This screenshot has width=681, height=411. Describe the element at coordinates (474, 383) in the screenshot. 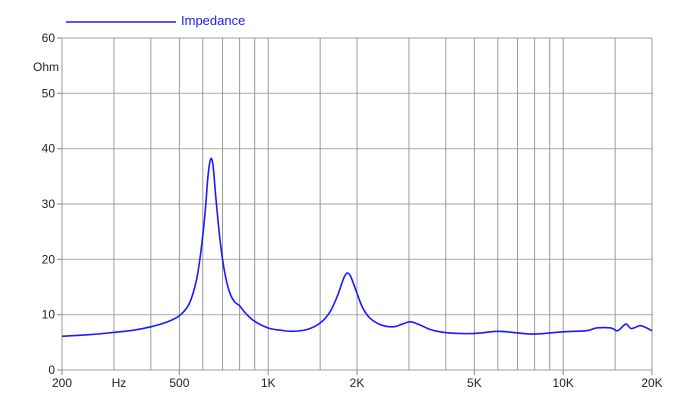

I see `x-tick-label: 5K` at that location.